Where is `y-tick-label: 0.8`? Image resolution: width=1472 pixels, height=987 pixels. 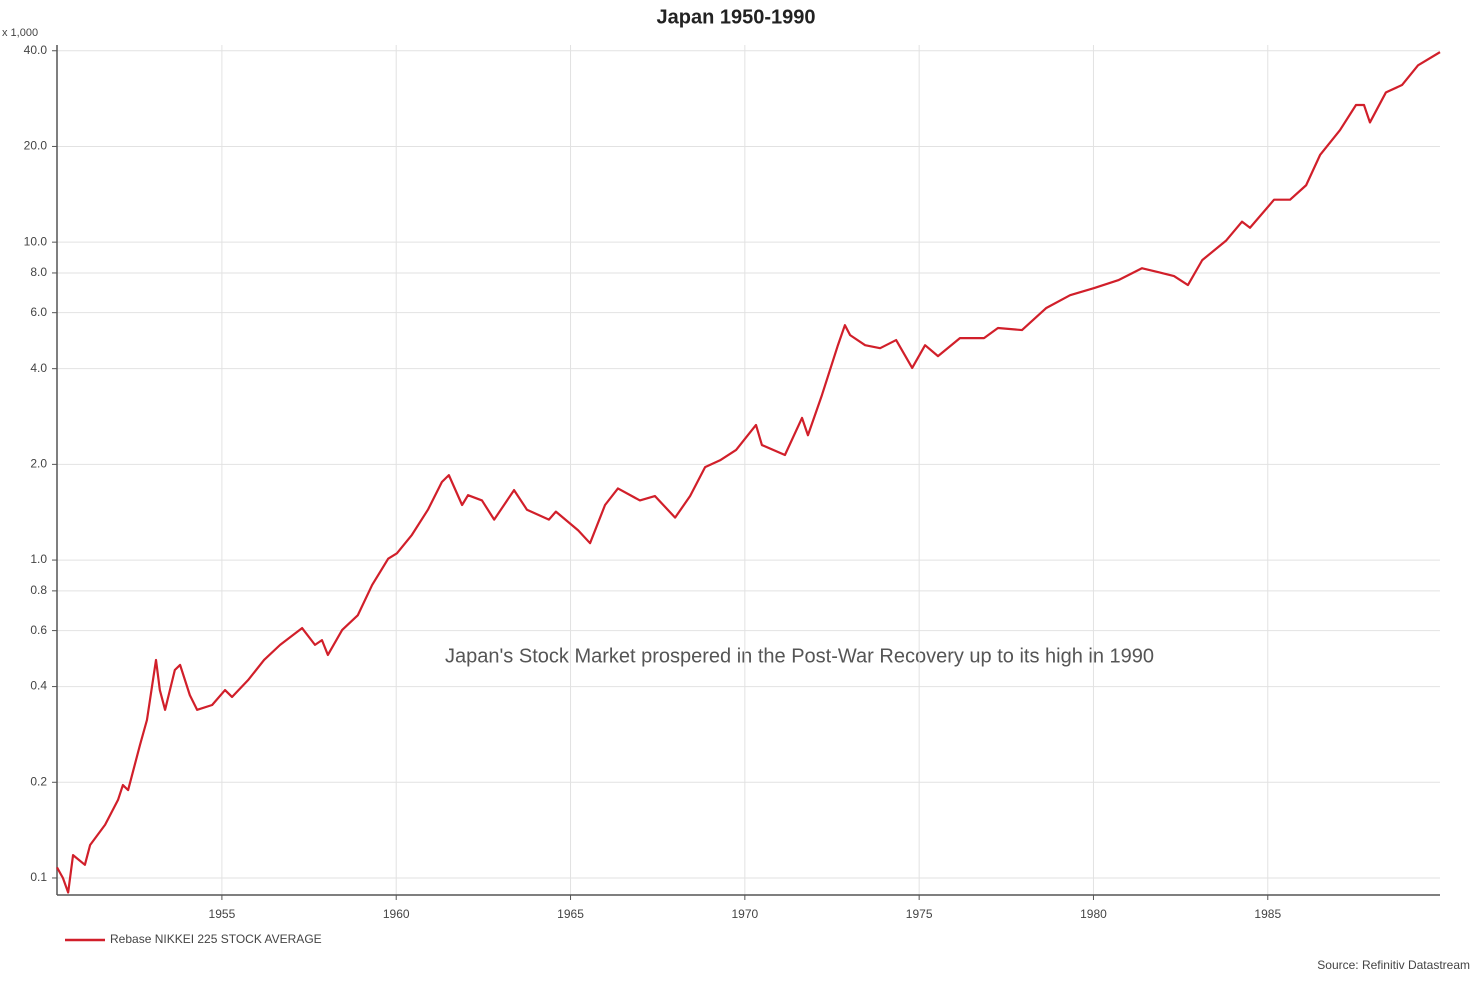 y-tick-label: 0.8 is located at coordinates (38, 590).